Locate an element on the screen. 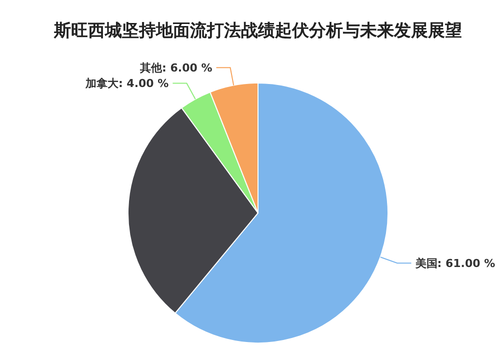 The image size is (500, 362). chart-title: 斯旺西城坚持地面流打法战绩起伏分析与未来发展展望 is located at coordinates (257, 31).